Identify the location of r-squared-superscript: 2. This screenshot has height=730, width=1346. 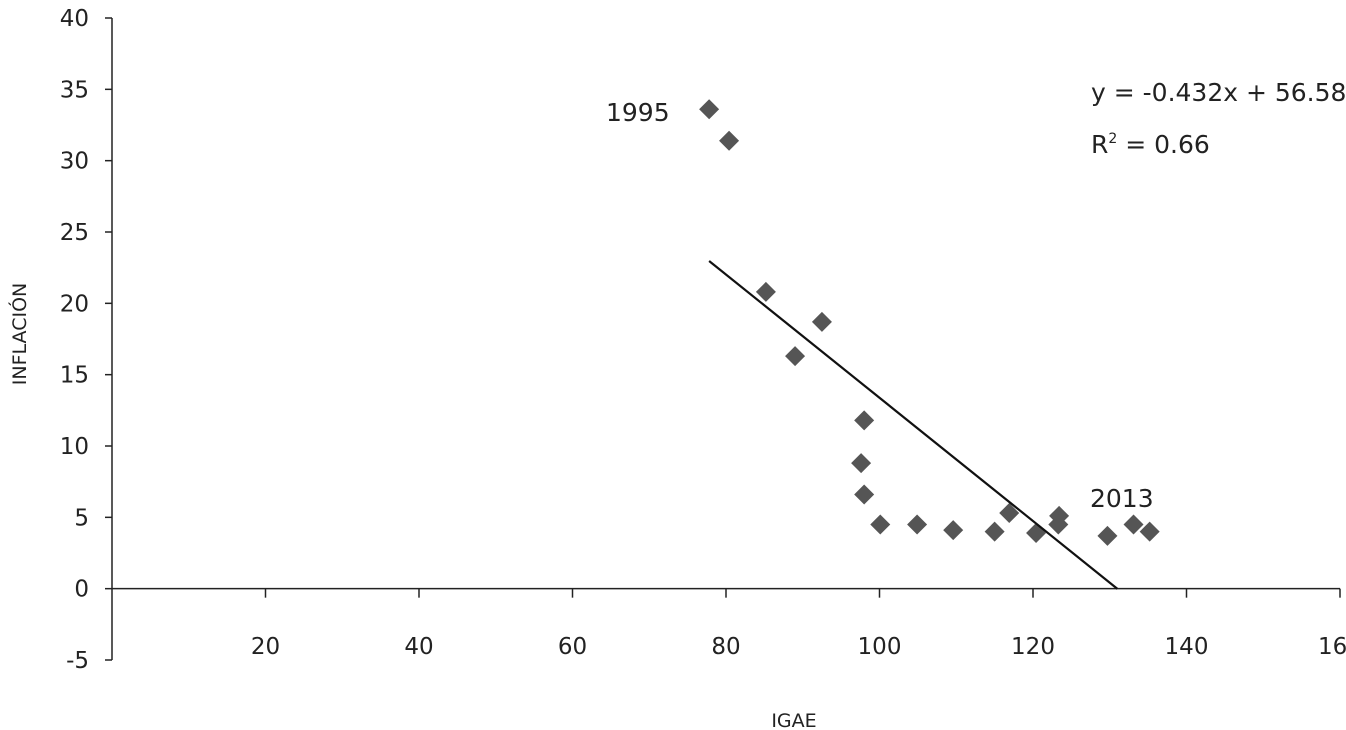
(1112, 139).